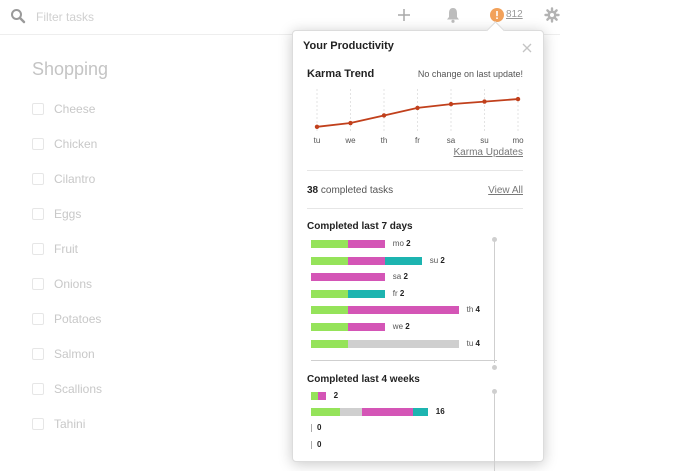  I want to click on task-label: Fruit, so click(66, 248).